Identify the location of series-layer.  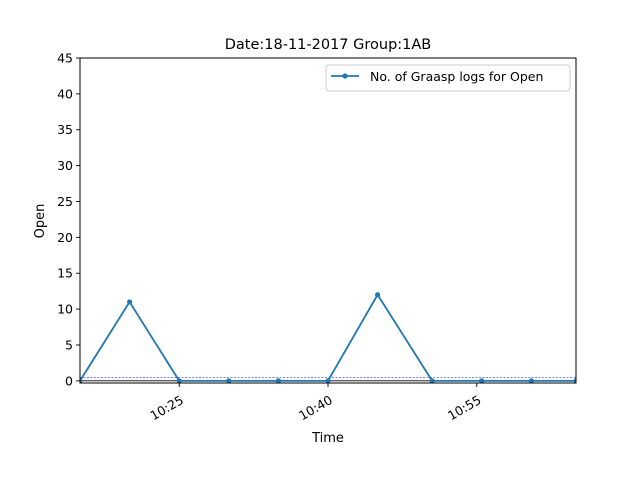
(328, 337).